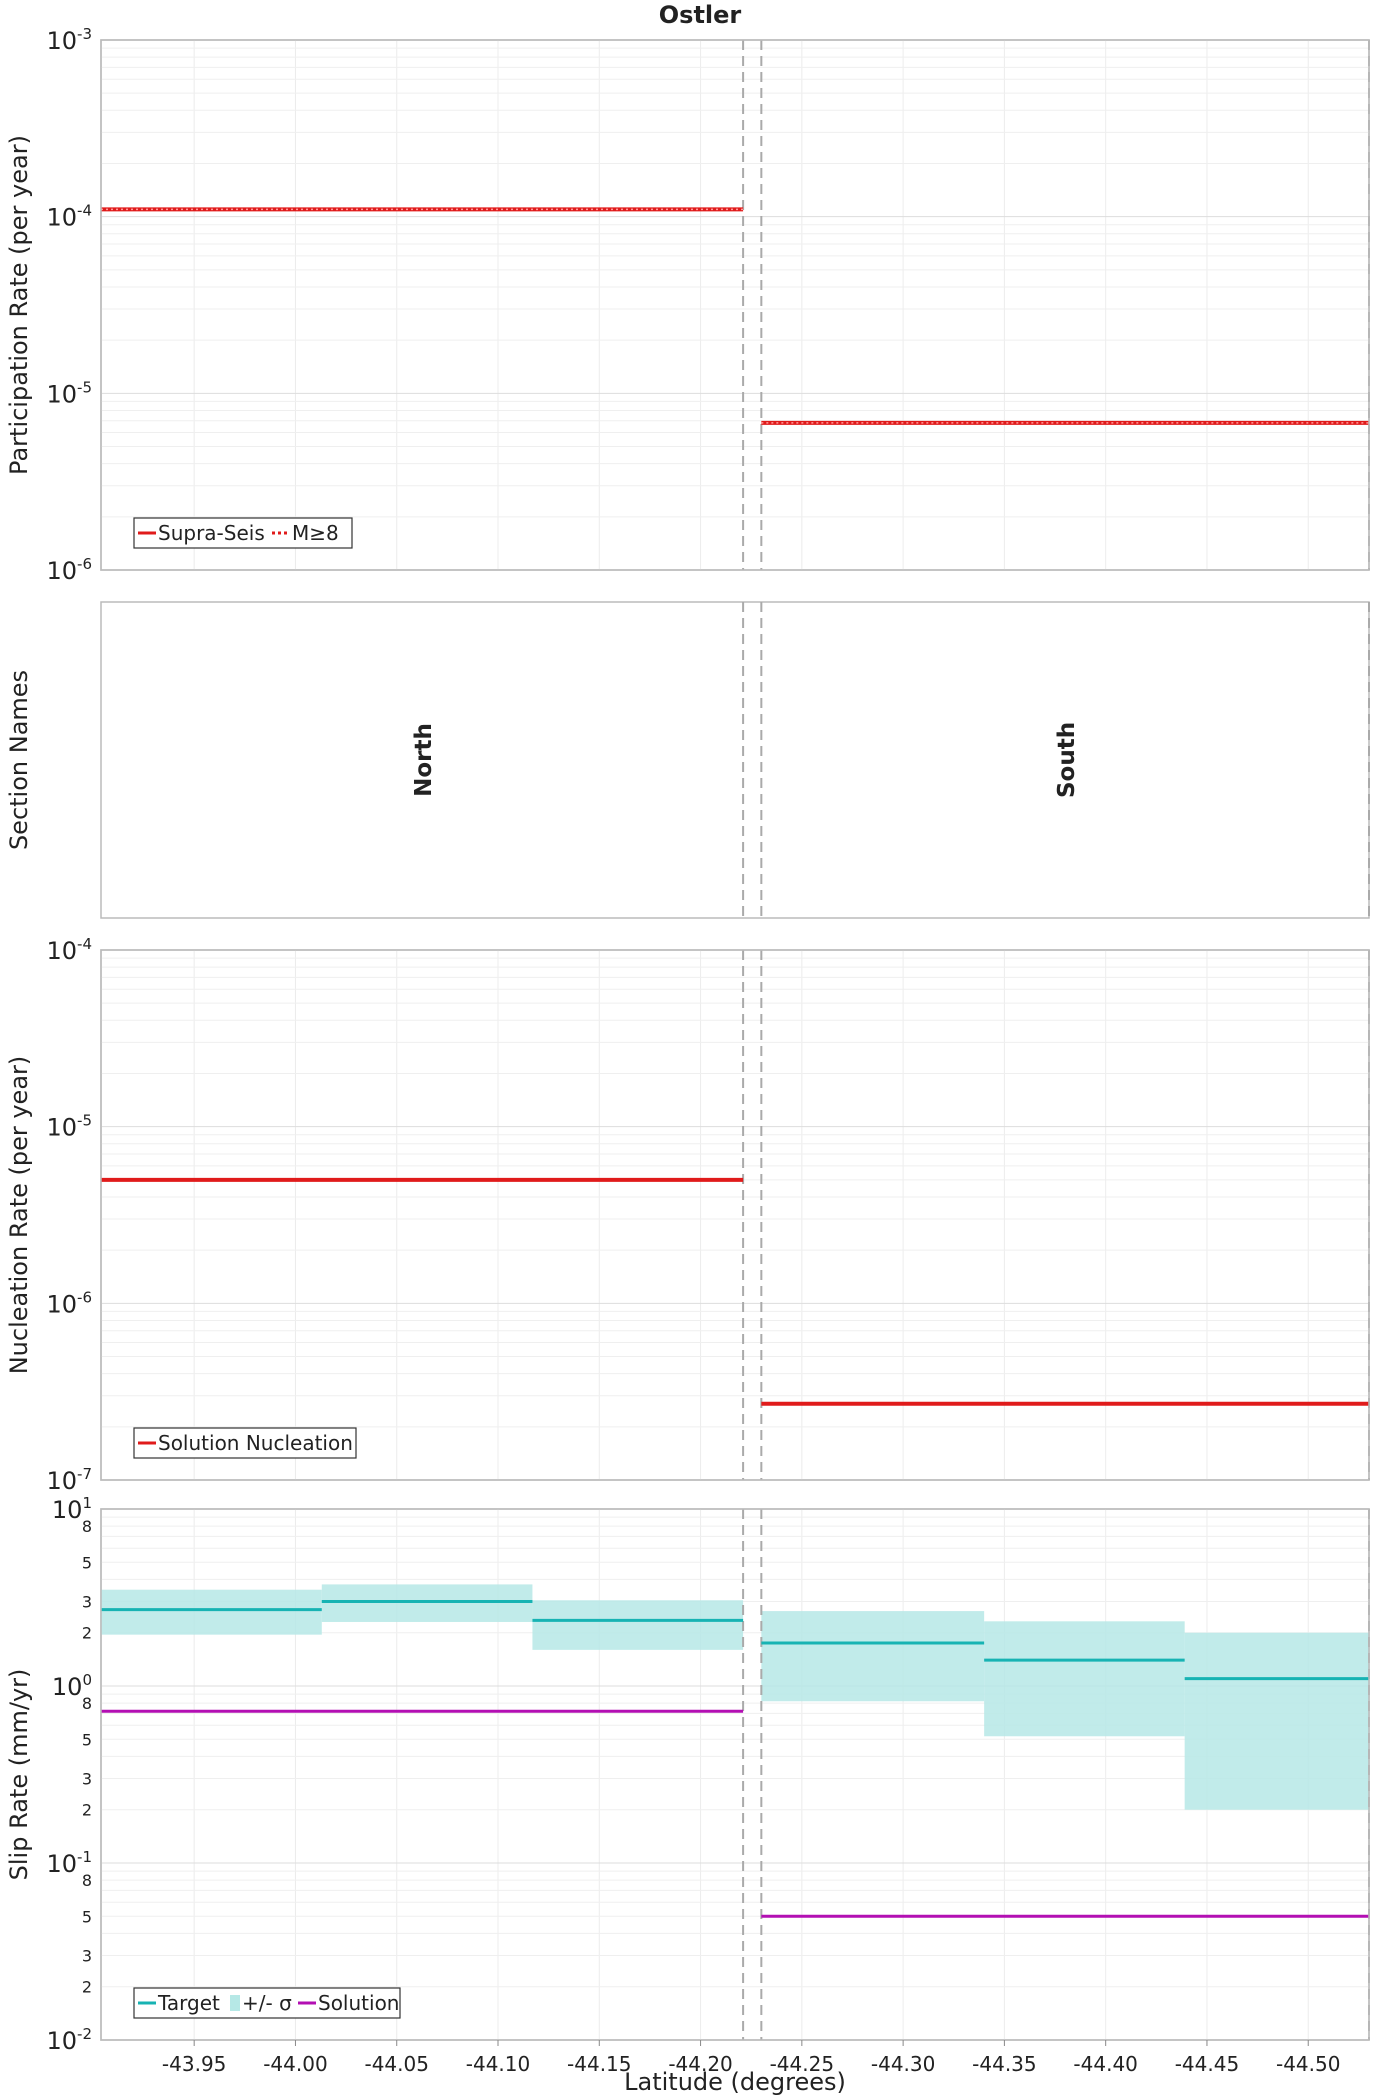 The height and width of the screenshot is (2100, 1400). I want to click on y-tick-label-exp: -2, so click(84, 2034).